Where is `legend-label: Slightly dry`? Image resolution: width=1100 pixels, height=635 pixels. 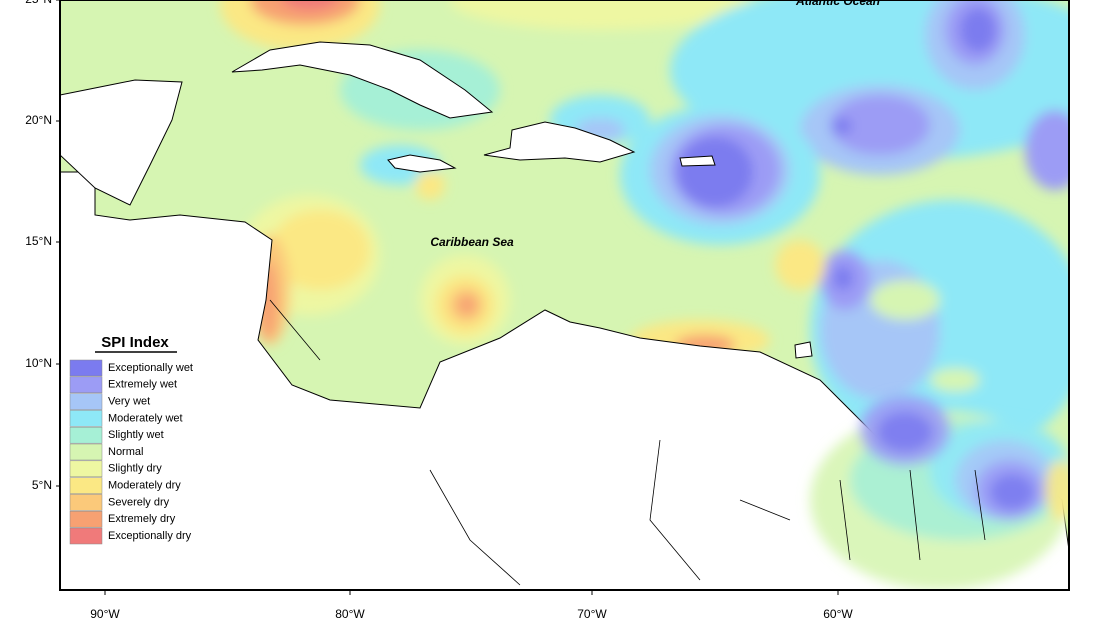
legend-label: Slightly dry is located at coordinates (135, 469).